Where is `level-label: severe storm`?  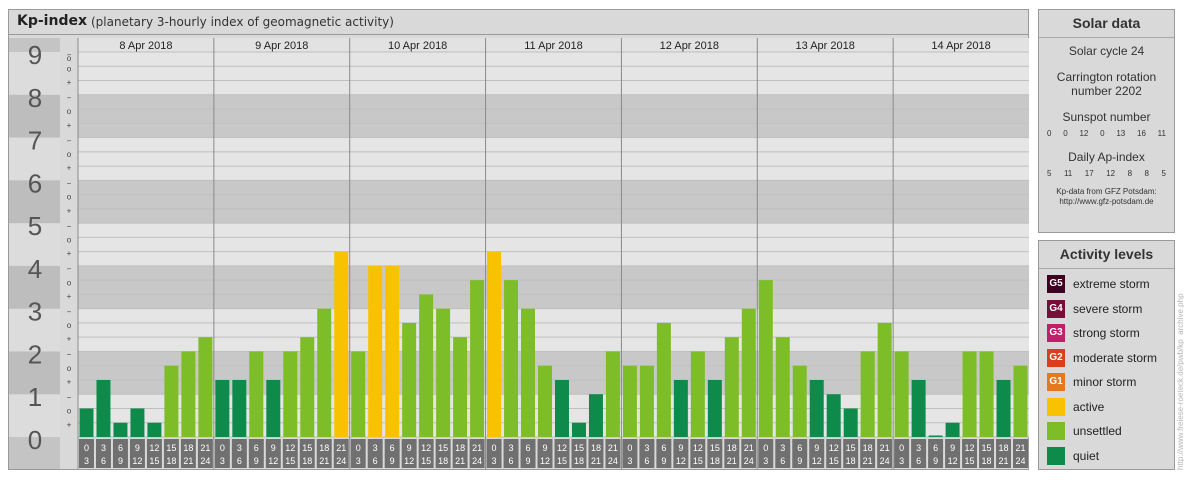
level-label: severe storm is located at coordinates (1108, 308).